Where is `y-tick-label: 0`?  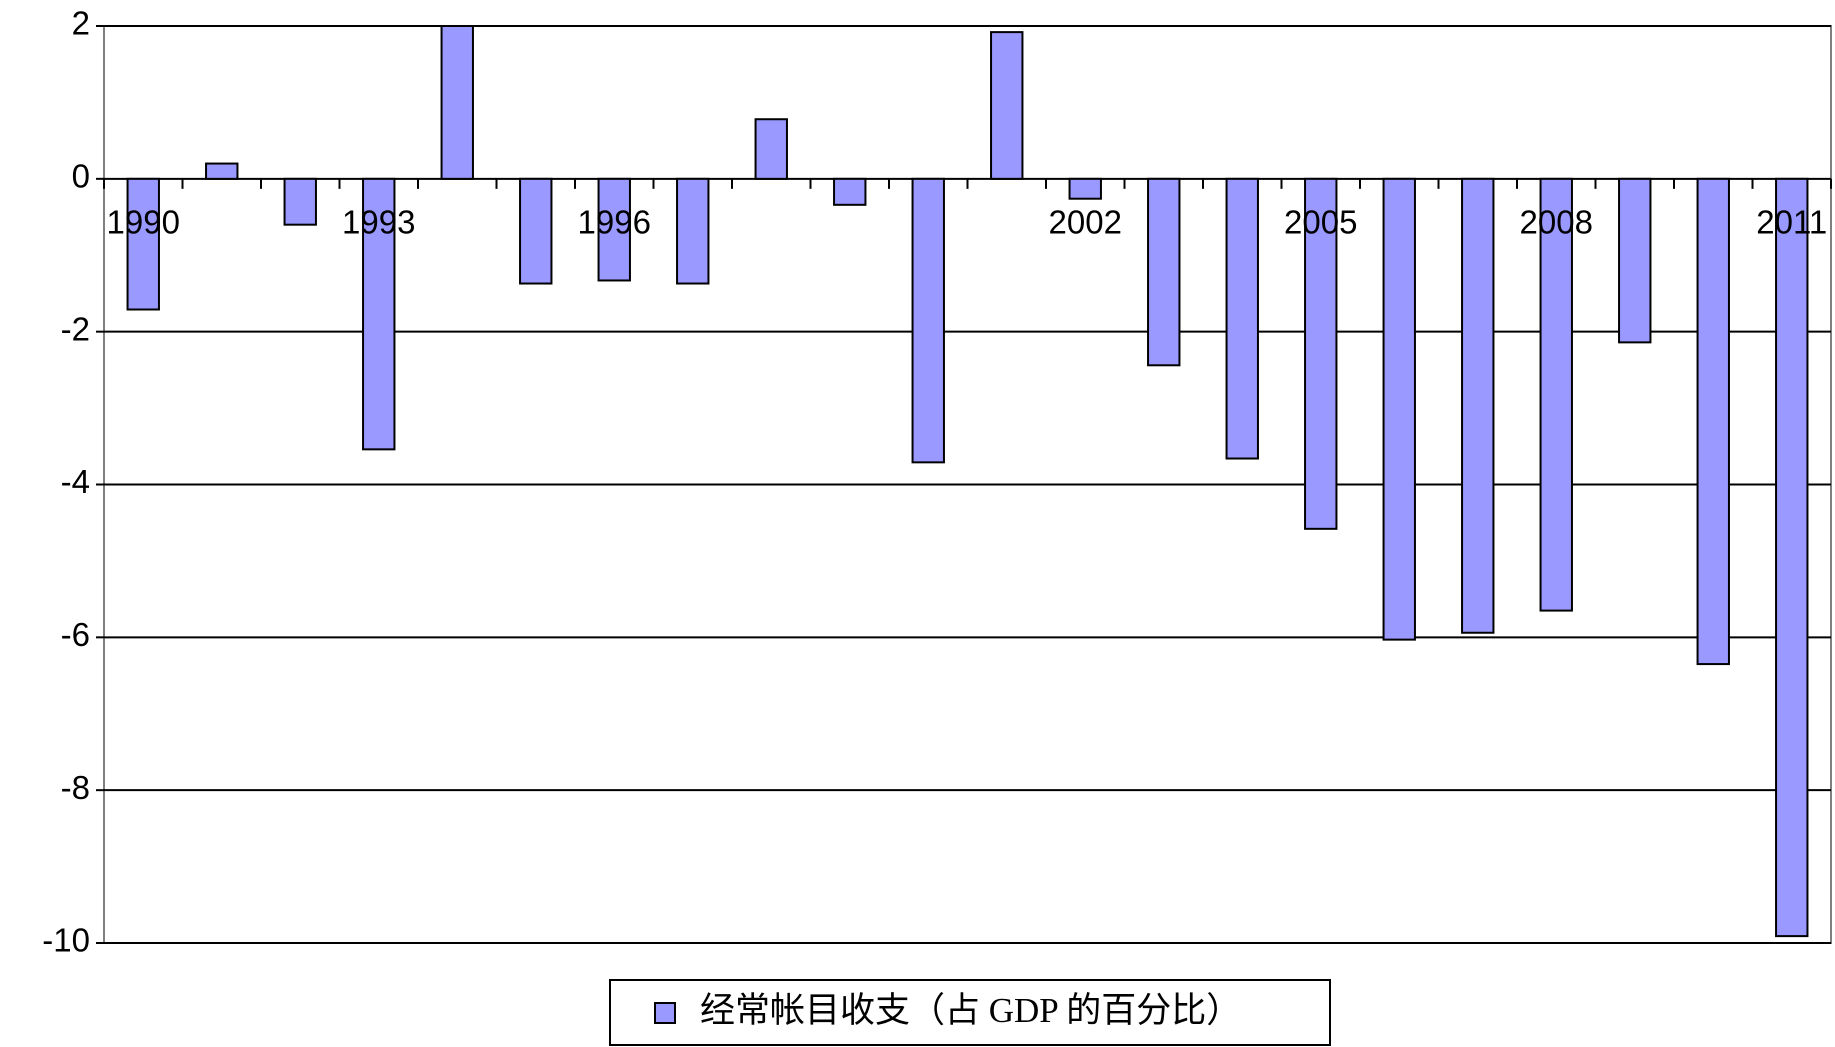 y-tick-label: 0 is located at coordinates (81, 176).